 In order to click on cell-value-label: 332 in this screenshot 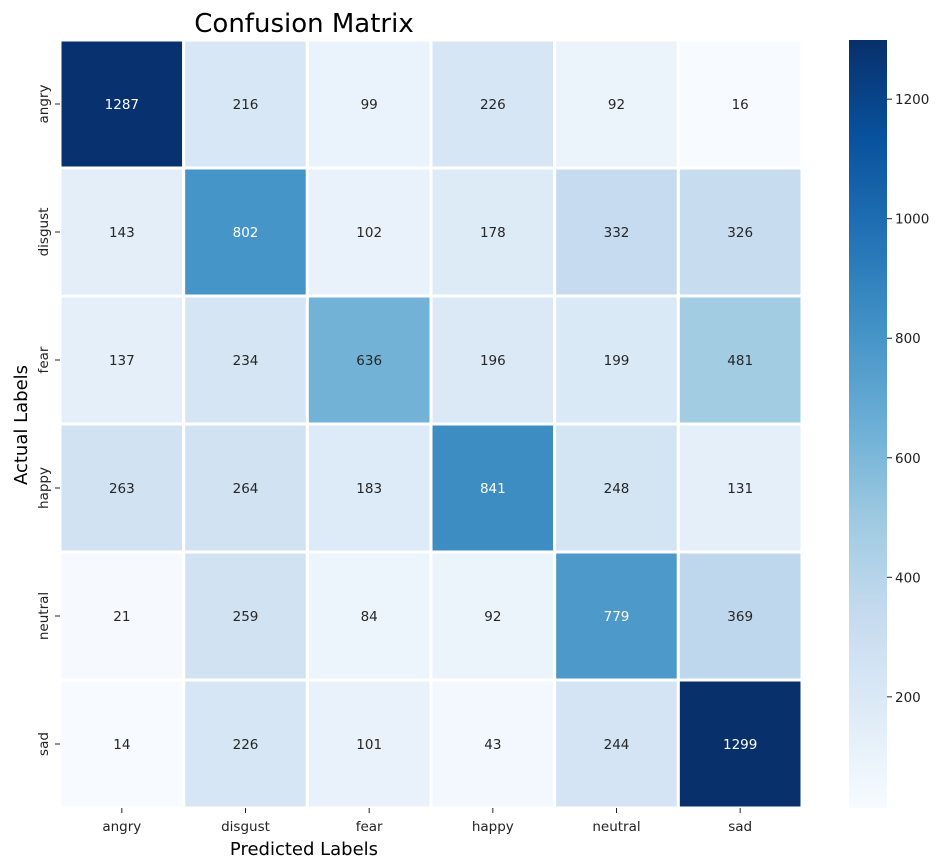, I will do `click(617, 233)`.